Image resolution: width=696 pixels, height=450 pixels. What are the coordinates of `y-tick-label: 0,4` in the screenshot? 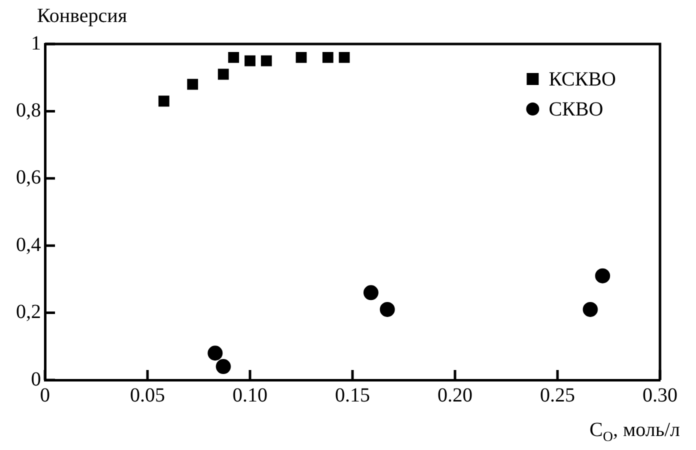 It's located at (28, 245).